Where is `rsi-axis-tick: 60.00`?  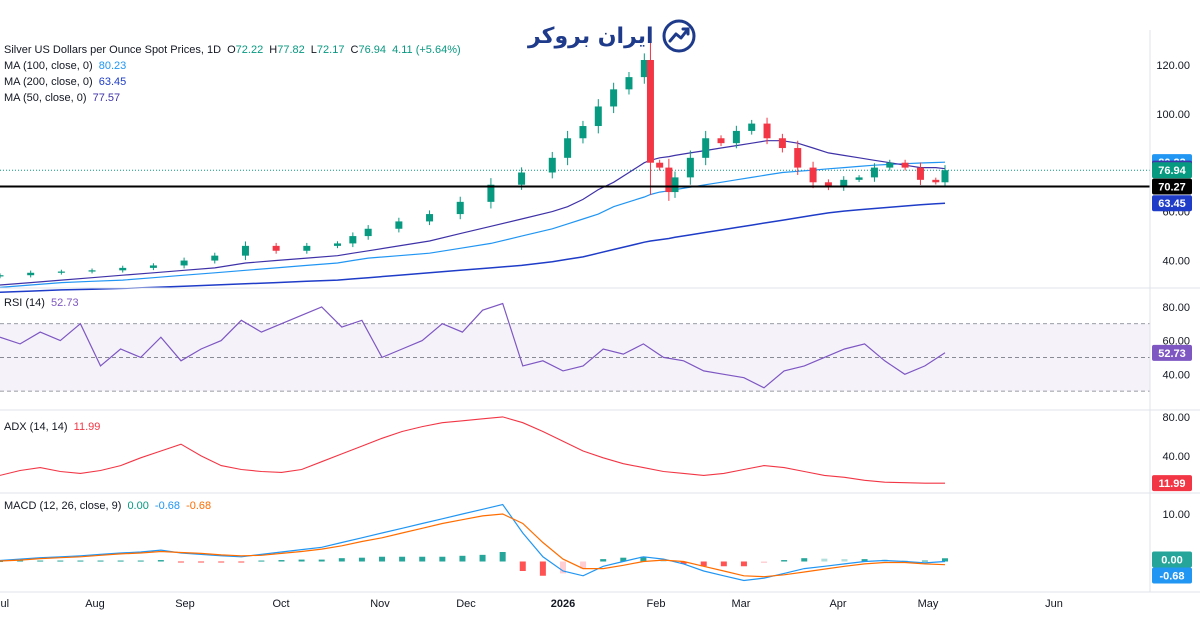
rsi-axis-tick: 60.00 is located at coordinates (1176, 342).